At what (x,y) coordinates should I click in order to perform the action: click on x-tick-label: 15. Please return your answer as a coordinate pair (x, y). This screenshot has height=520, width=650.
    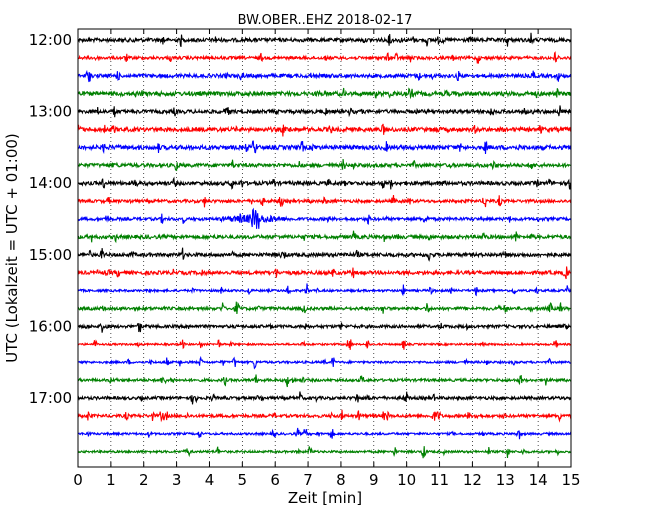
    Looking at the image, I should click on (570, 480).